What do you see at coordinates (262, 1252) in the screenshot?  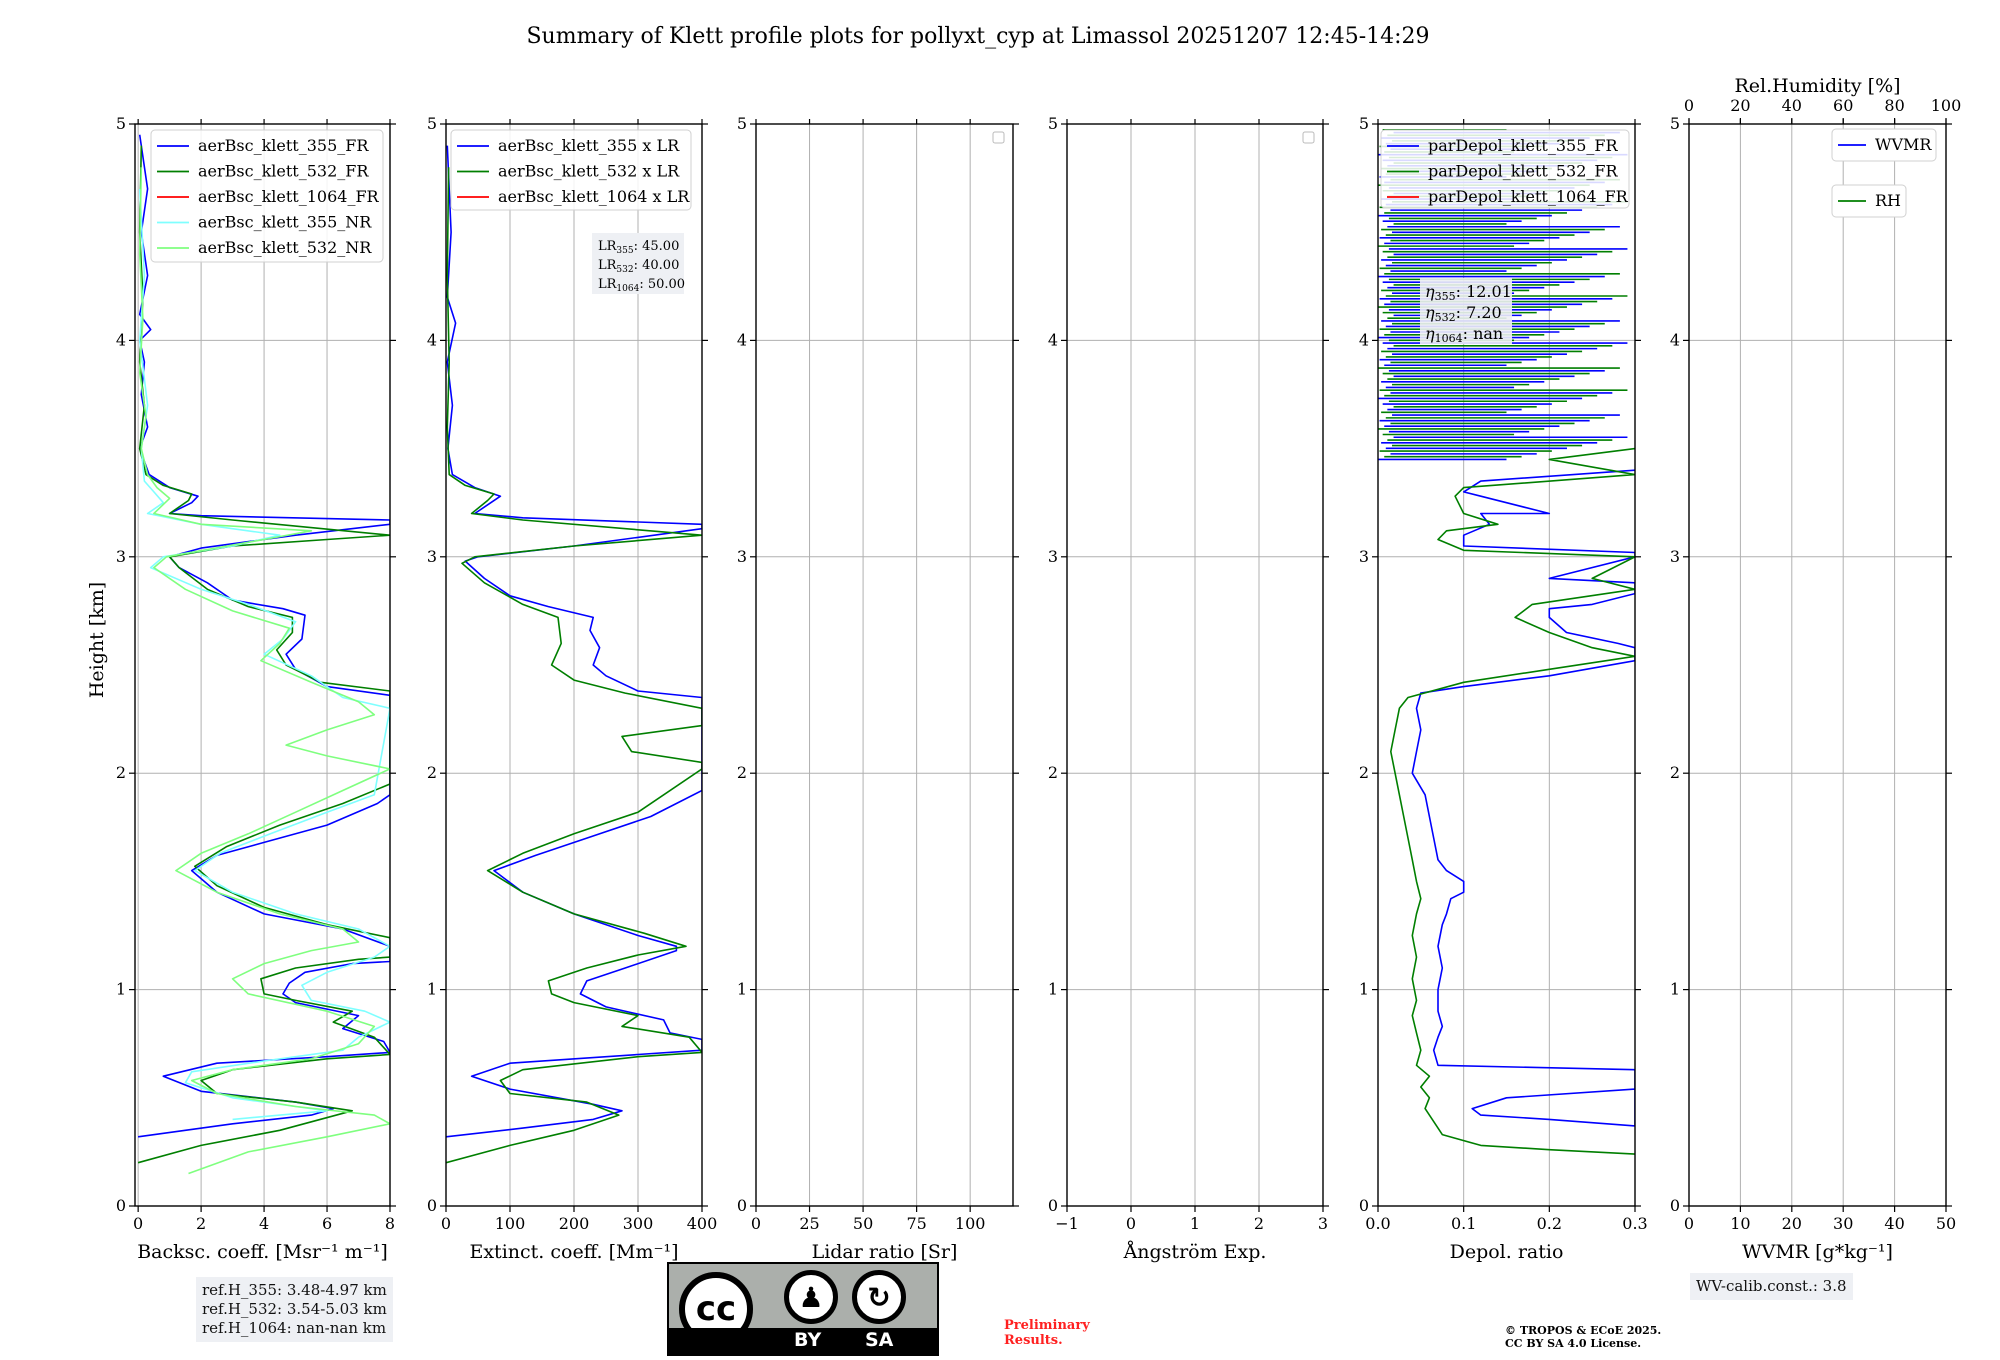 I see `x-axis-label: Backsc. coeff. [Msr⁻¹ m⁻¹]` at bounding box center [262, 1252].